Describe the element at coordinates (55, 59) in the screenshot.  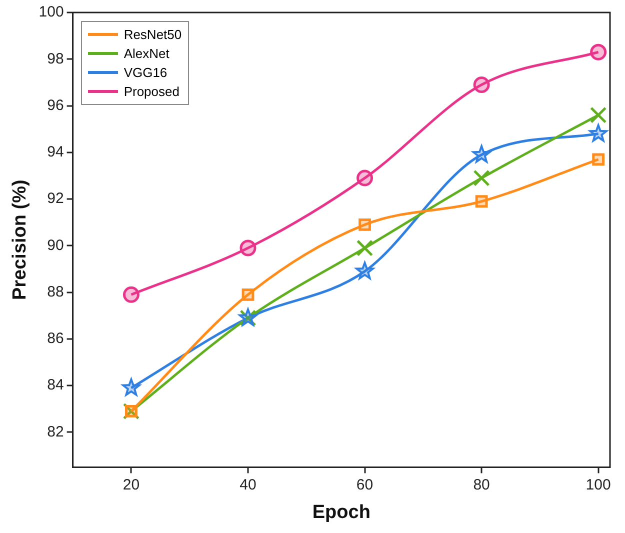
I see `y-tick-label: 98` at that location.